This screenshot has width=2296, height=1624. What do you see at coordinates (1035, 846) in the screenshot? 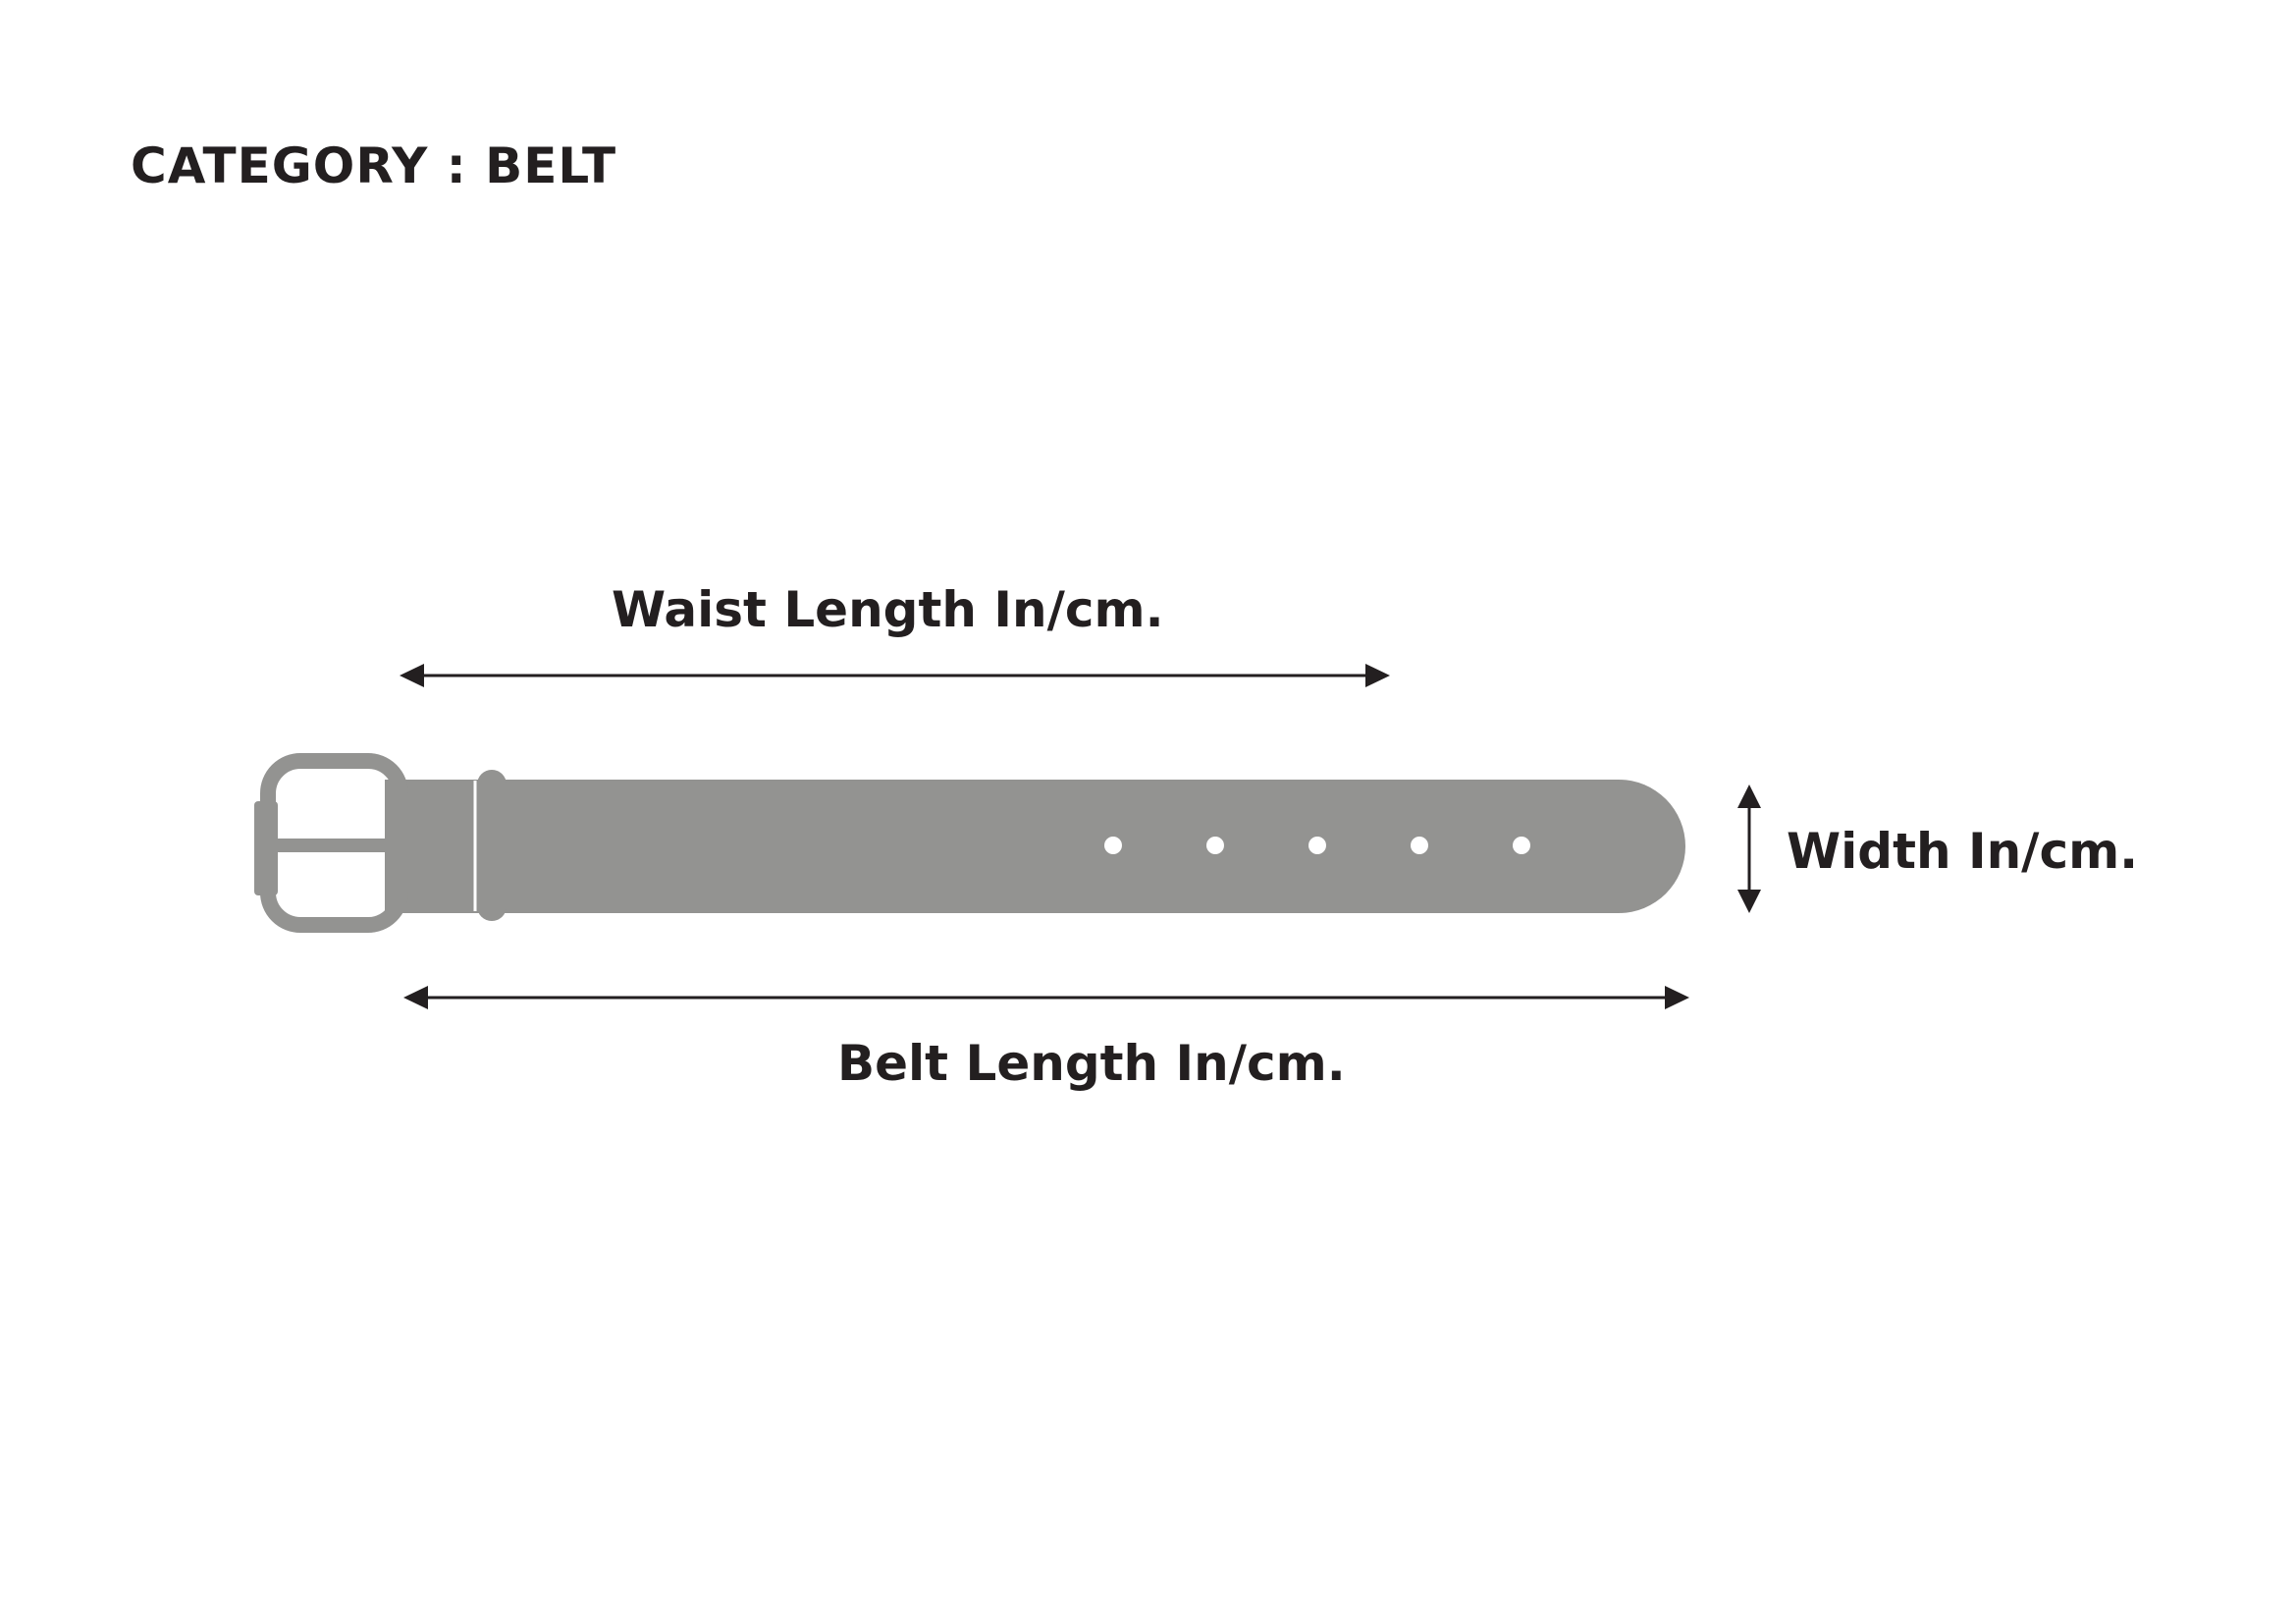
I see `belt-strap` at bounding box center [1035, 846].